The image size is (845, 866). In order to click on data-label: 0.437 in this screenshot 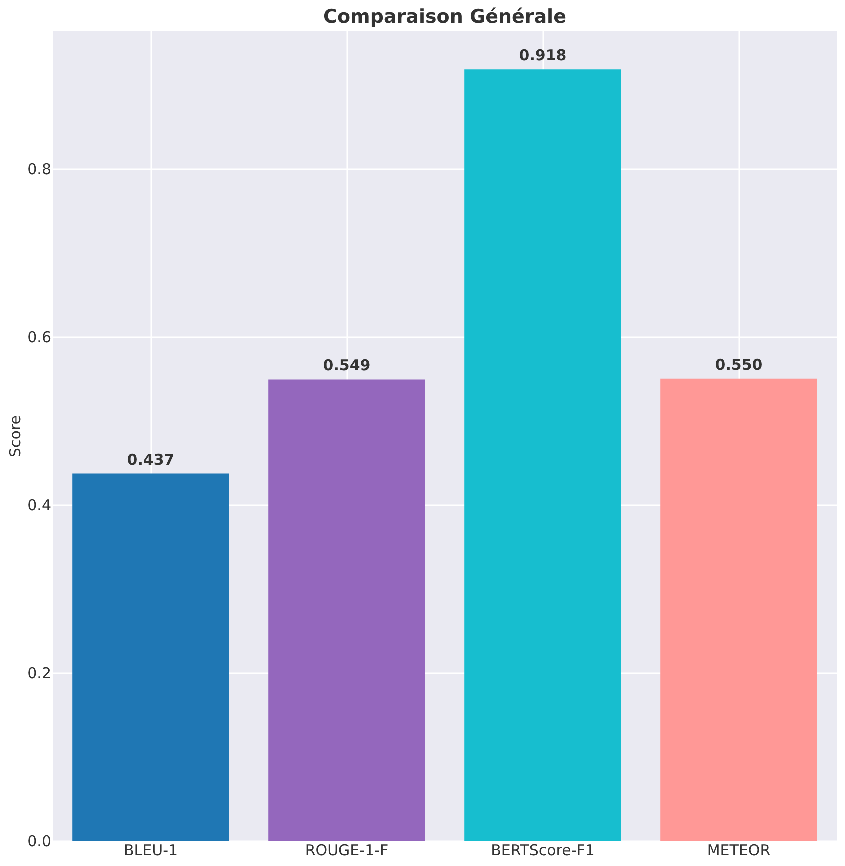, I will do `click(151, 459)`.